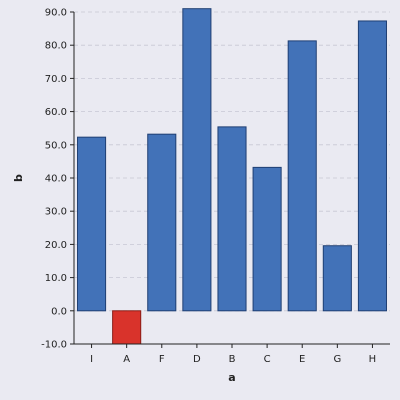 This screenshot has height=400, width=400. What do you see at coordinates (373, 359) in the screenshot?
I see `x-tick-label-H: H` at bounding box center [373, 359].